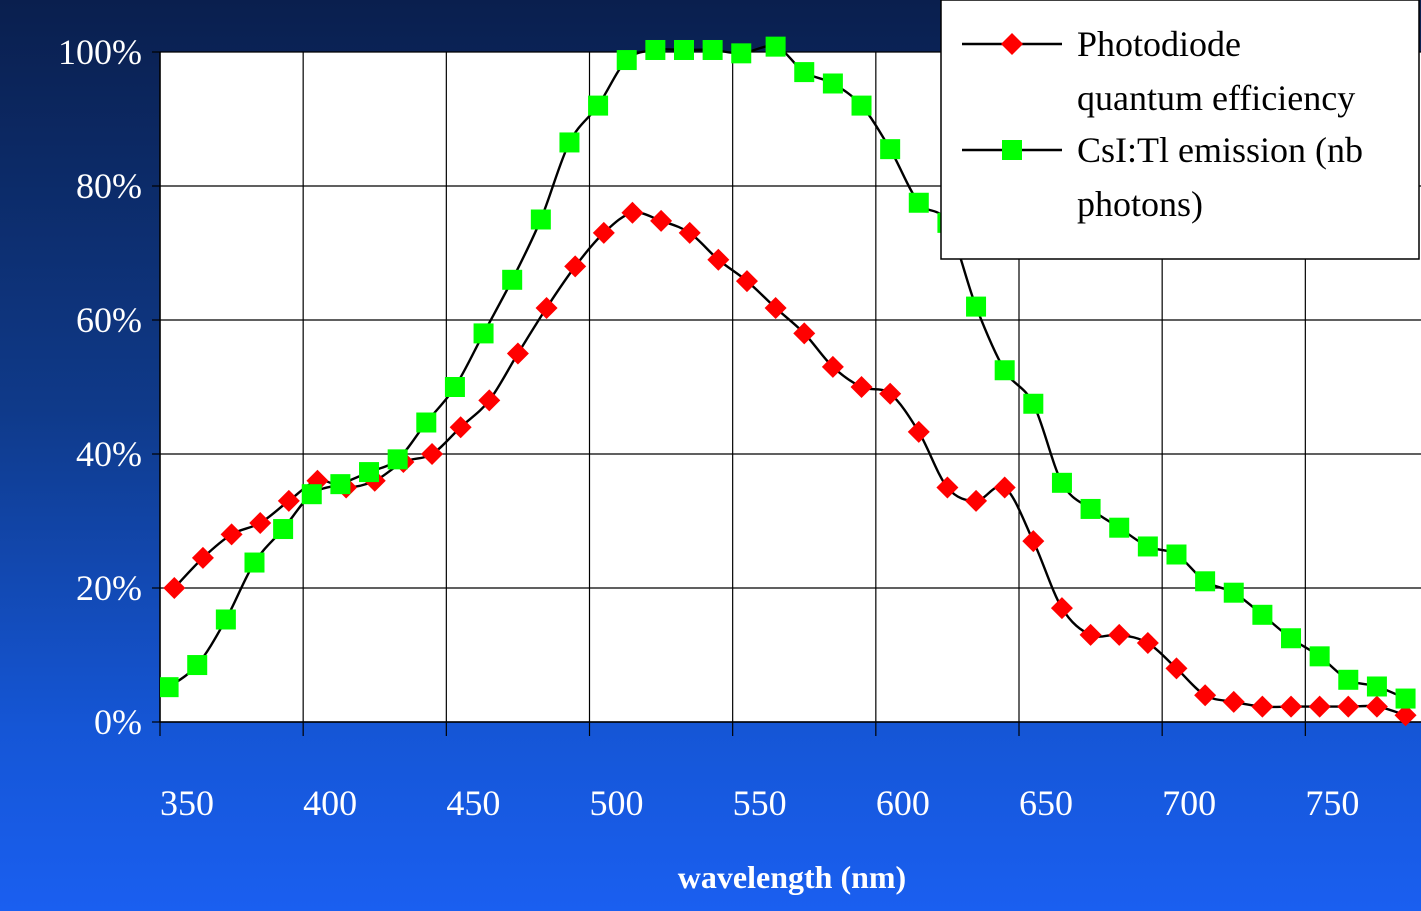 The width and height of the screenshot is (1421, 911). What do you see at coordinates (109, 186) in the screenshot?
I see `y-tick-label: 80%` at bounding box center [109, 186].